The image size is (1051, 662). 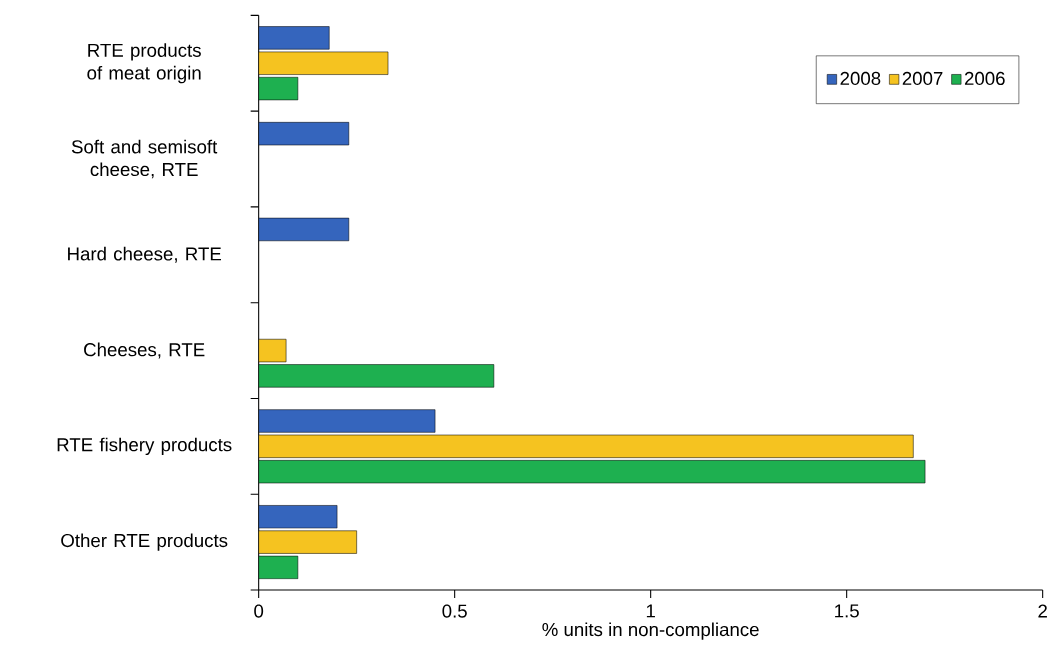 What do you see at coordinates (922, 78) in the screenshot?
I see `legend-label: 2007` at bounding box center [922, 78].